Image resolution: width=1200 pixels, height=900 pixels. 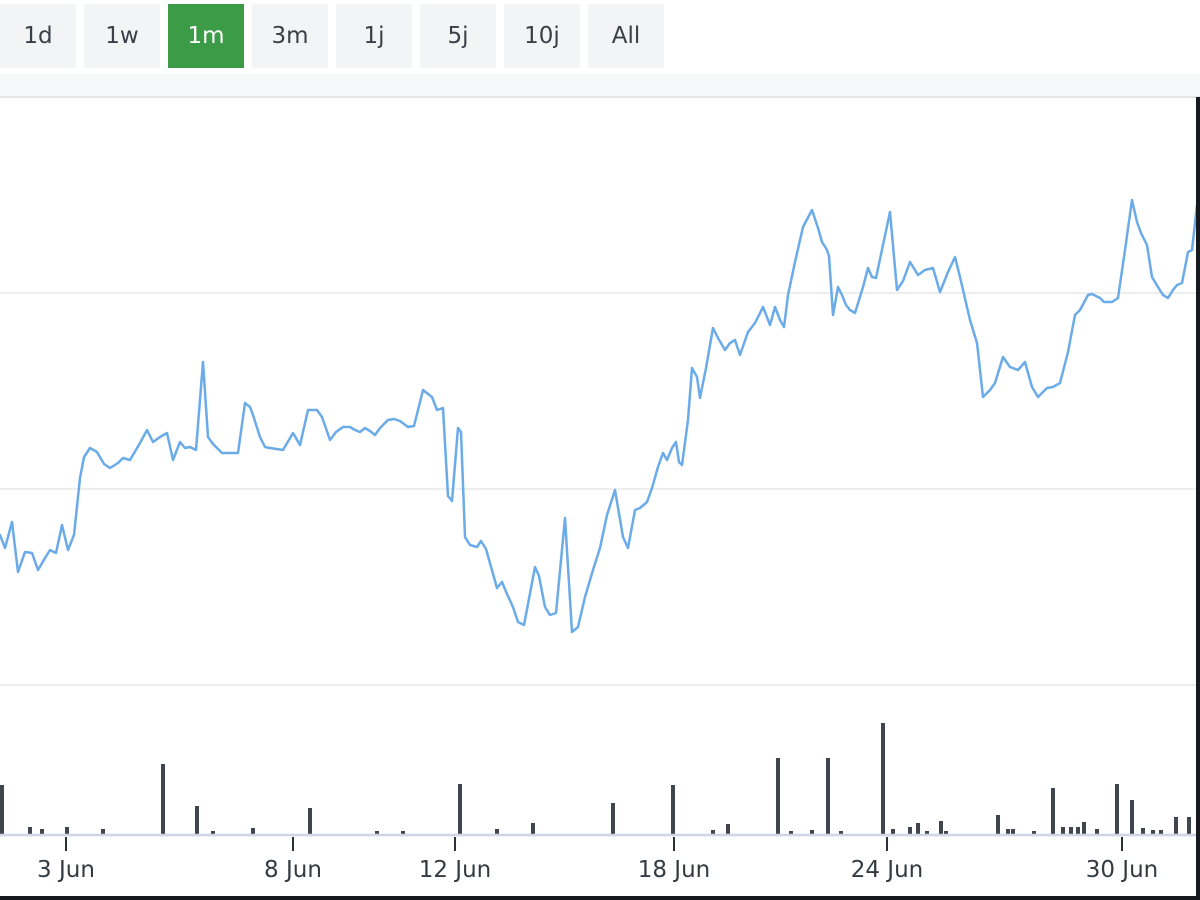 I want to click on range-button-3m: 3m, so click(x=290, y=36).